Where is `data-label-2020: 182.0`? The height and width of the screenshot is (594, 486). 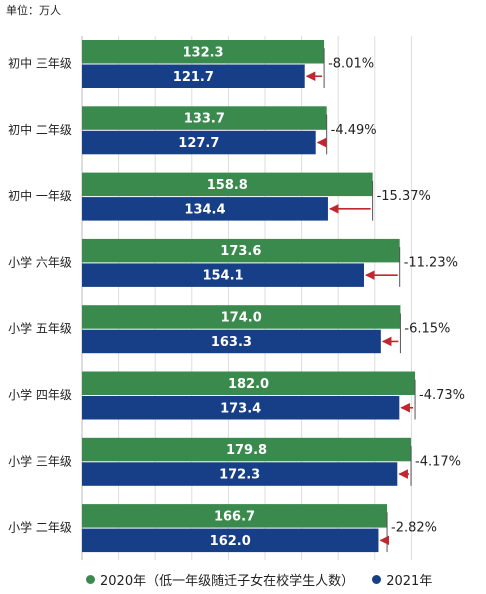 data-label-2020: 182.0 is located at coordinates (248, 384).